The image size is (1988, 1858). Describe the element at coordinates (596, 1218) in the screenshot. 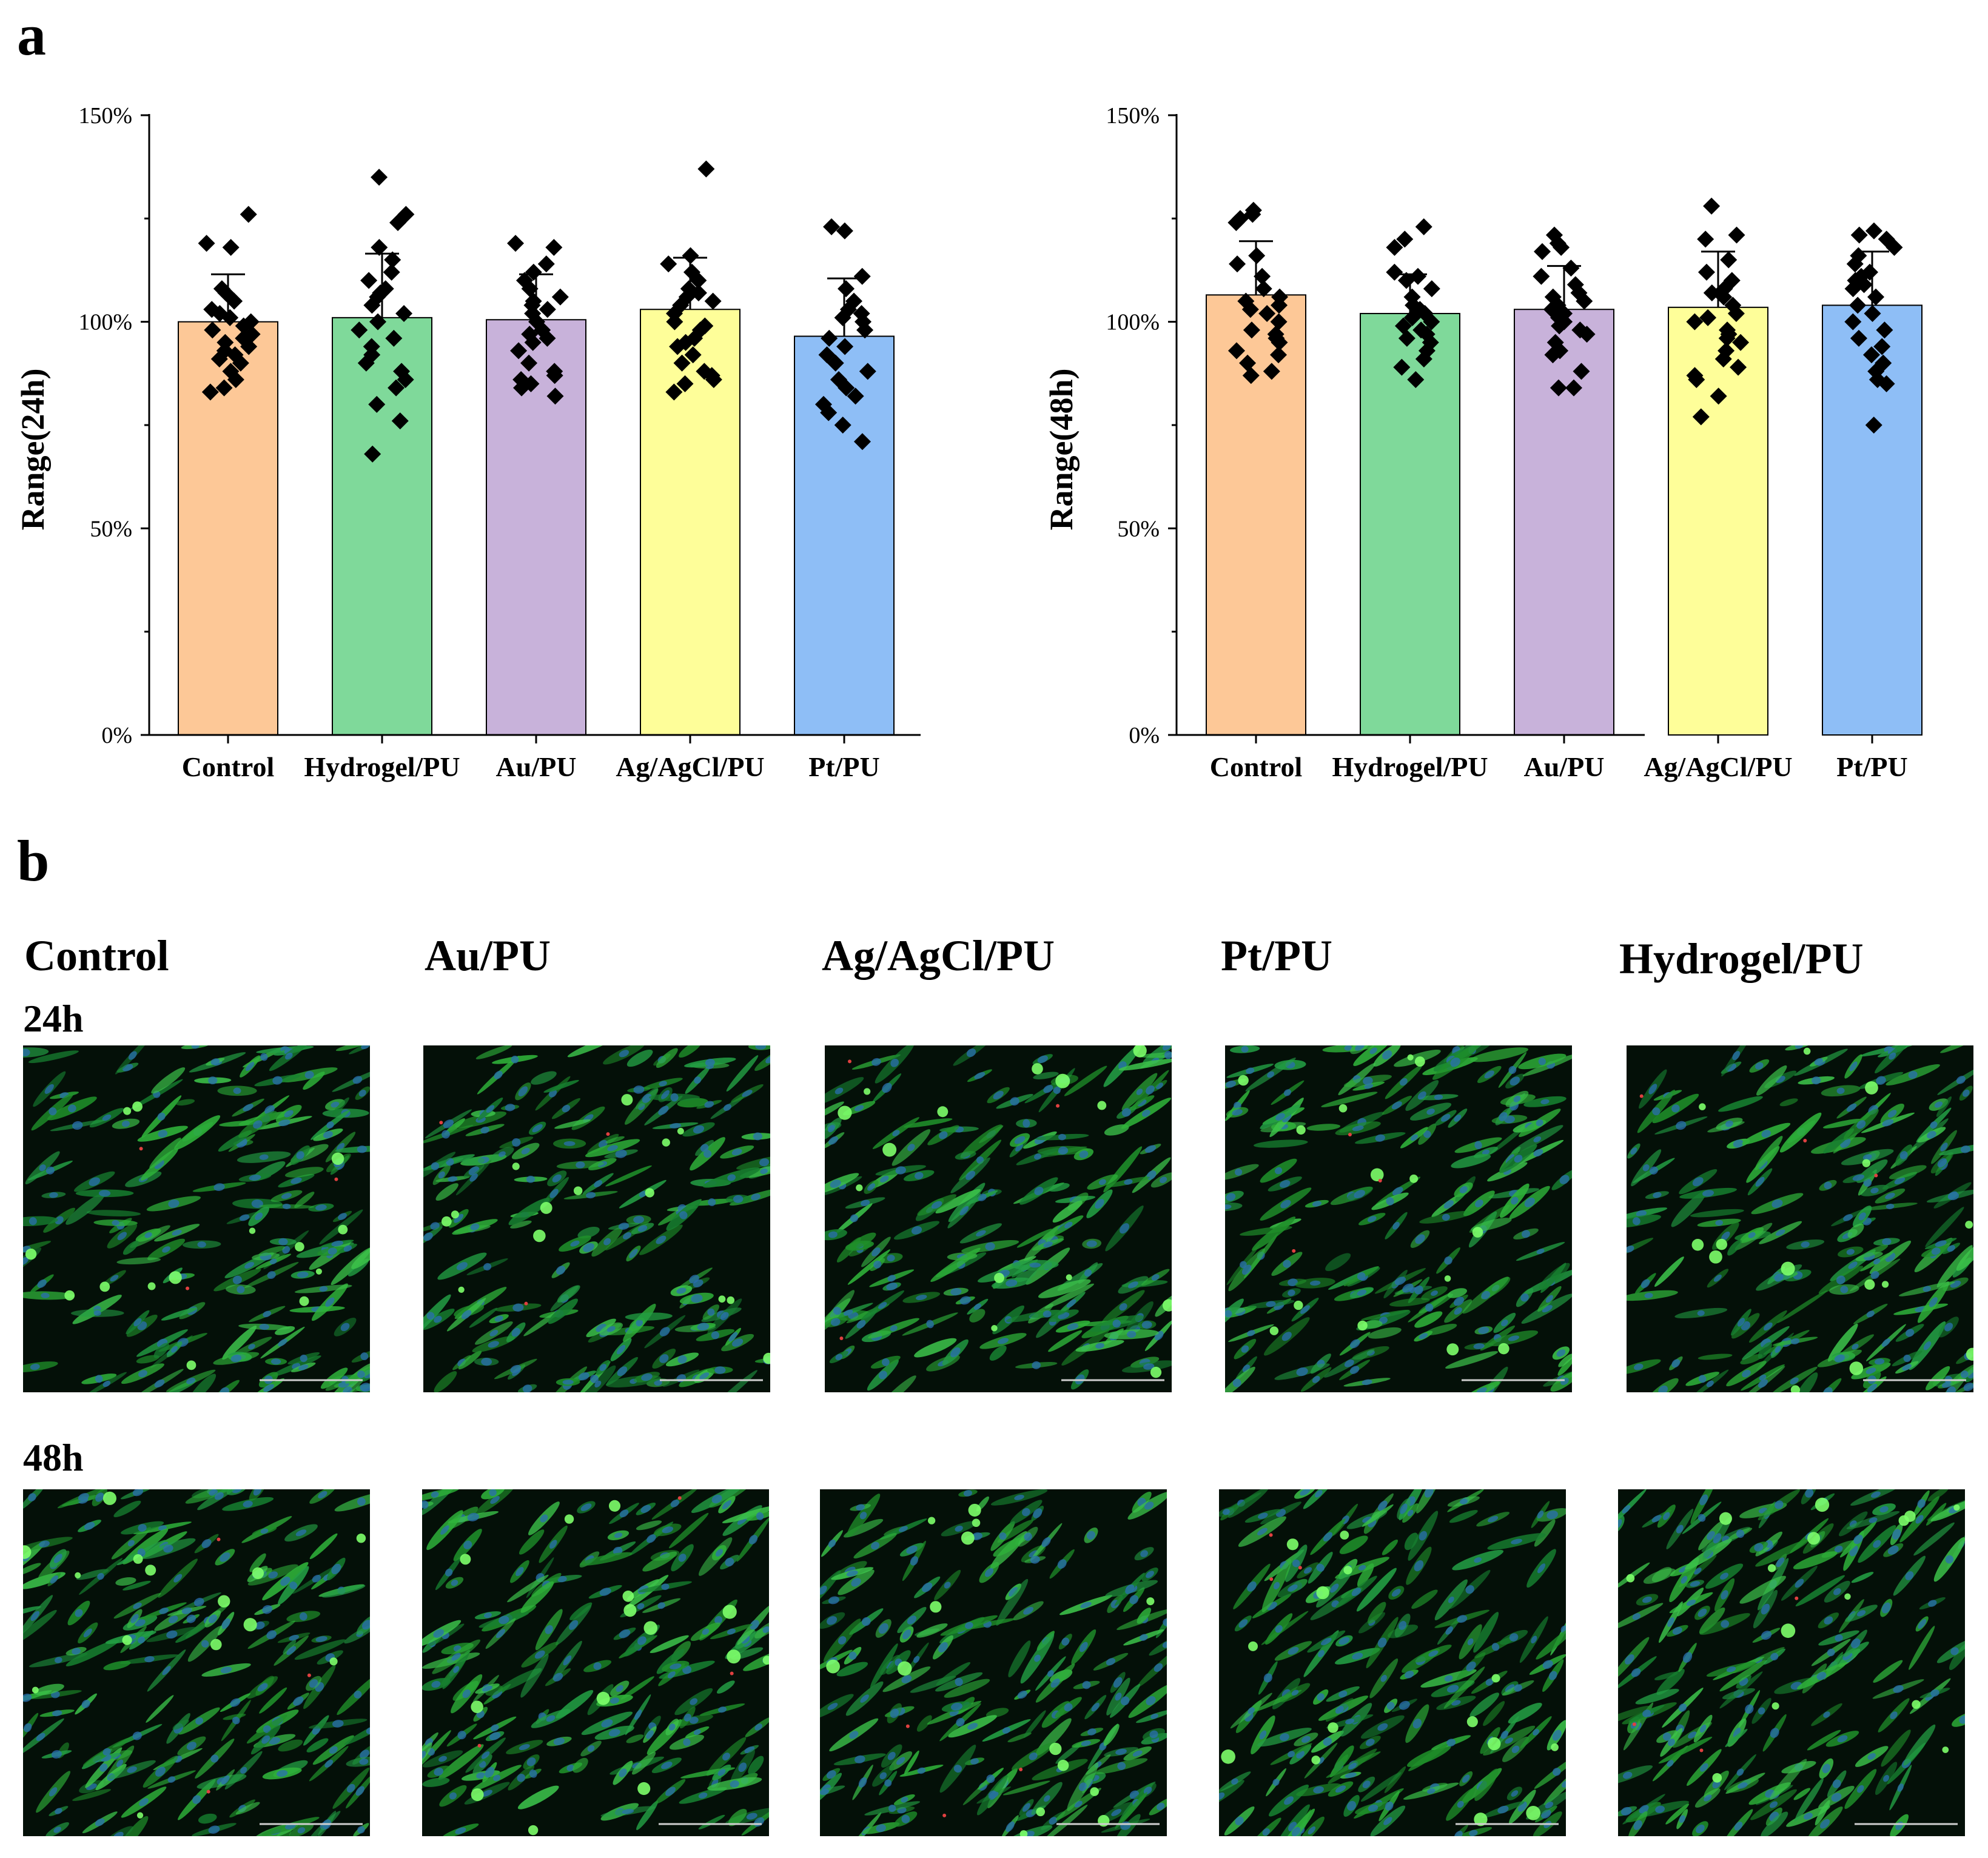

I see `micrograph-24h-au-pu` at that location.